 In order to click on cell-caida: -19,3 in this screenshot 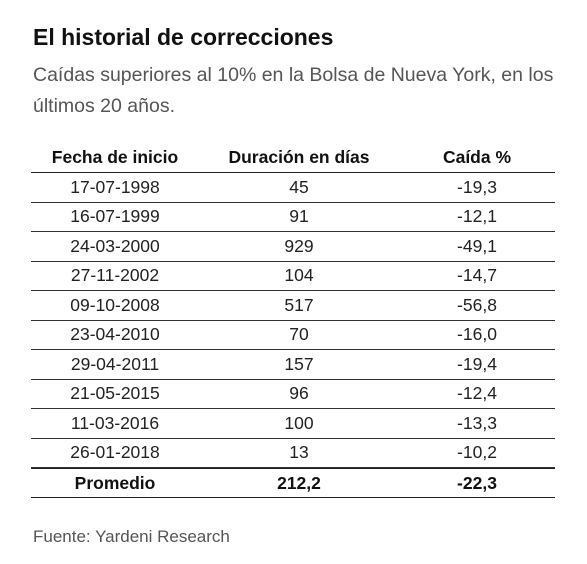, I will do `click(477, 186)`.